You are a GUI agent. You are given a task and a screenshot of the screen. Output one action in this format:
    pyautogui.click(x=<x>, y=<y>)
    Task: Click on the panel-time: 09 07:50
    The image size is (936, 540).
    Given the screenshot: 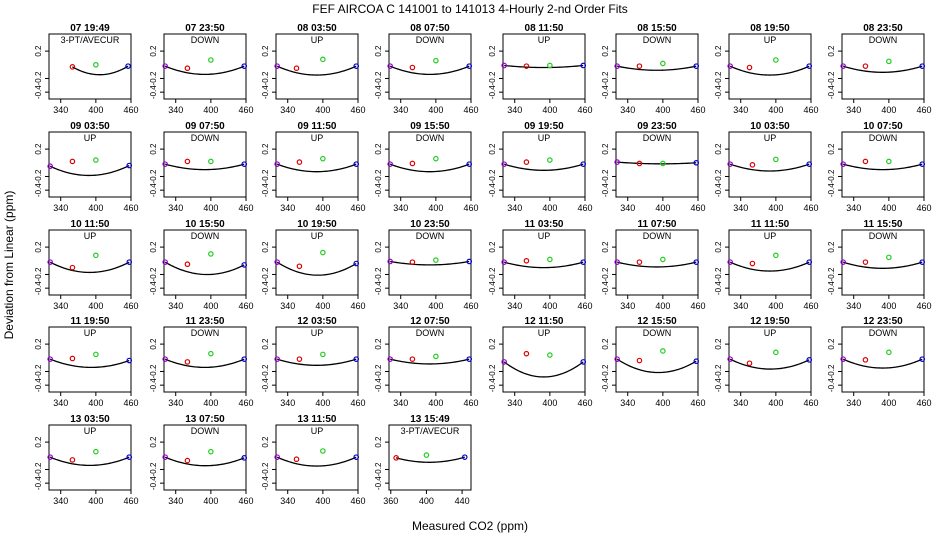 What is the action you would take?
    pyautogui.click(x=205, y=126)
    